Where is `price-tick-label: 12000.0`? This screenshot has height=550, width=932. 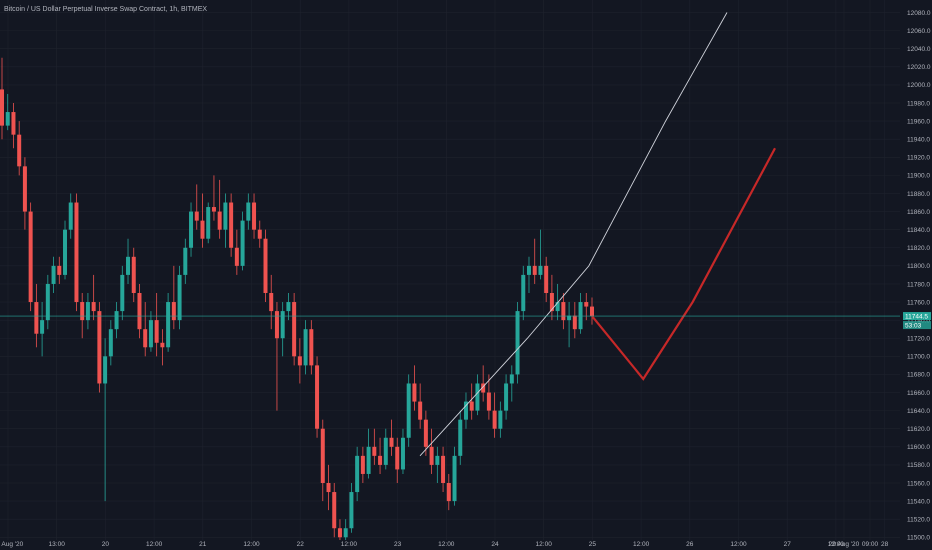
price-tick-label: 12000.0 is located at coordinates (919, 85).